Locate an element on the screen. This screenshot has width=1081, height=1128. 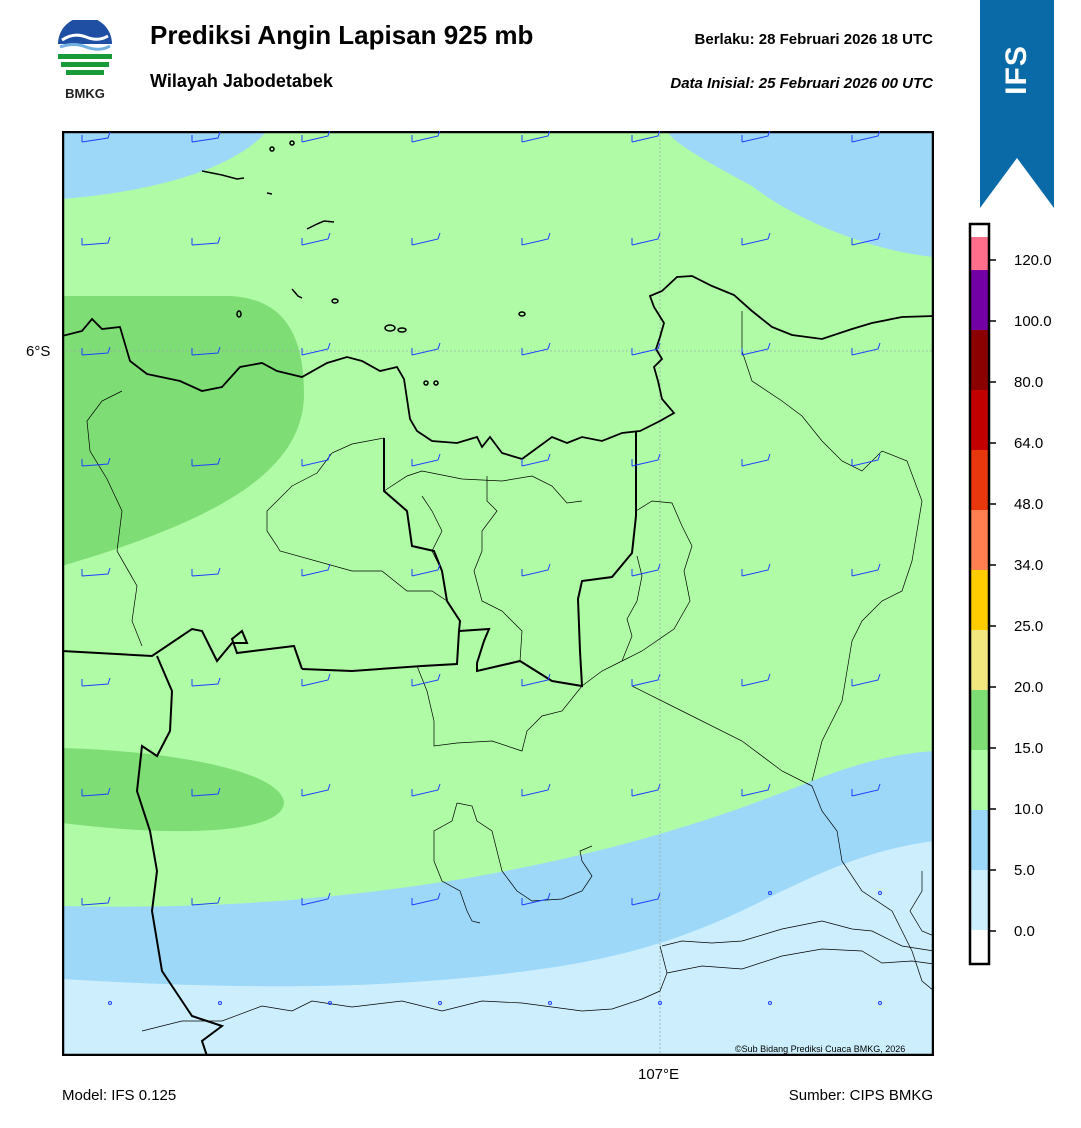
valid-time: Berlaku: 28 Februari 2026 18 UTC is located at coordinates (813, 39).